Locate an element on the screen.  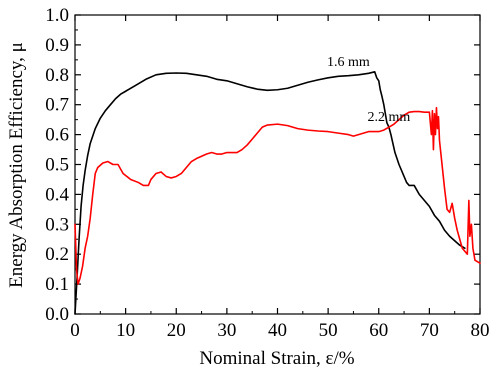
x-tick-label: 40 is located at coordinates (277, 330).